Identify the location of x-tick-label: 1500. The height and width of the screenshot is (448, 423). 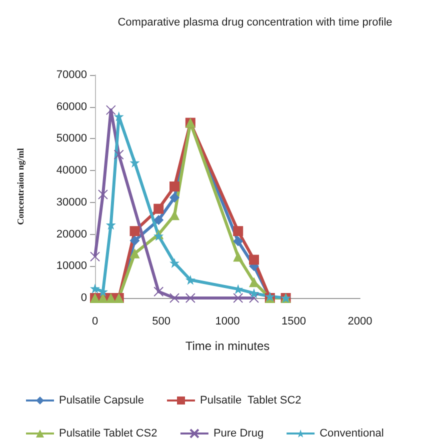
(294, 322).